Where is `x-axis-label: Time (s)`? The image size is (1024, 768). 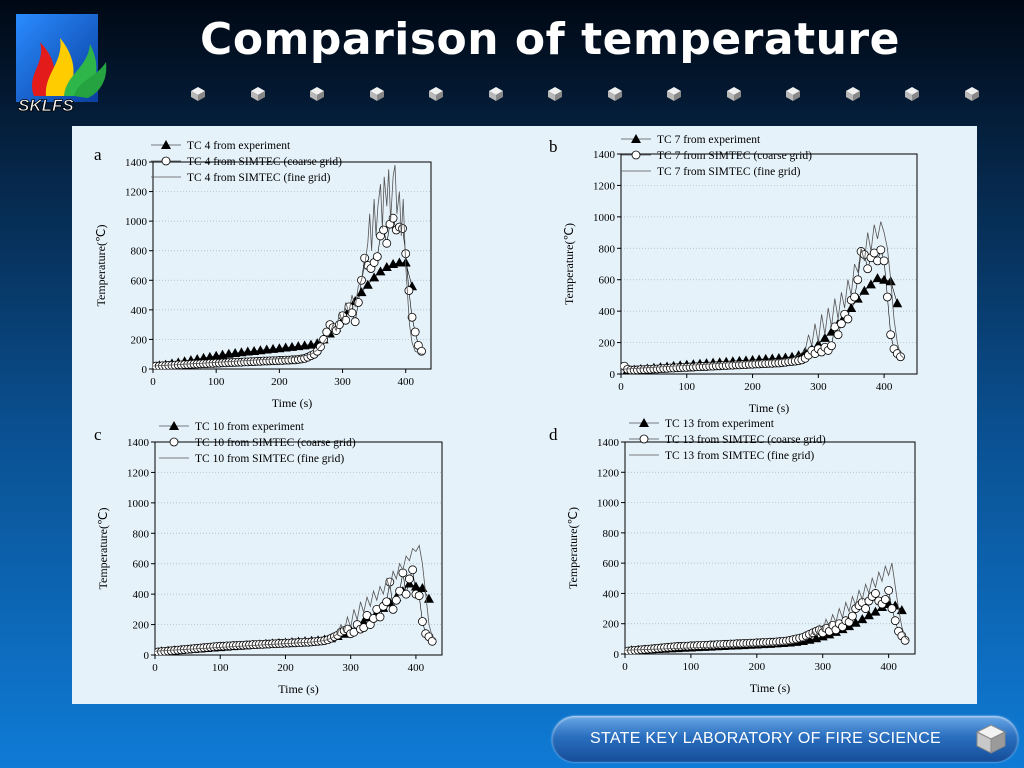
x-axis-label: Time (s) is located at coordinates (770, 688).